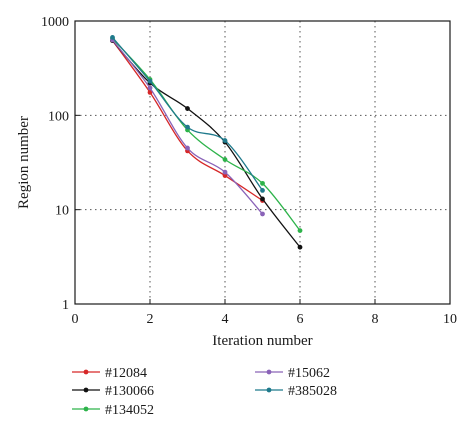  I want to click on legend-item: #15062, so click(292, 373).